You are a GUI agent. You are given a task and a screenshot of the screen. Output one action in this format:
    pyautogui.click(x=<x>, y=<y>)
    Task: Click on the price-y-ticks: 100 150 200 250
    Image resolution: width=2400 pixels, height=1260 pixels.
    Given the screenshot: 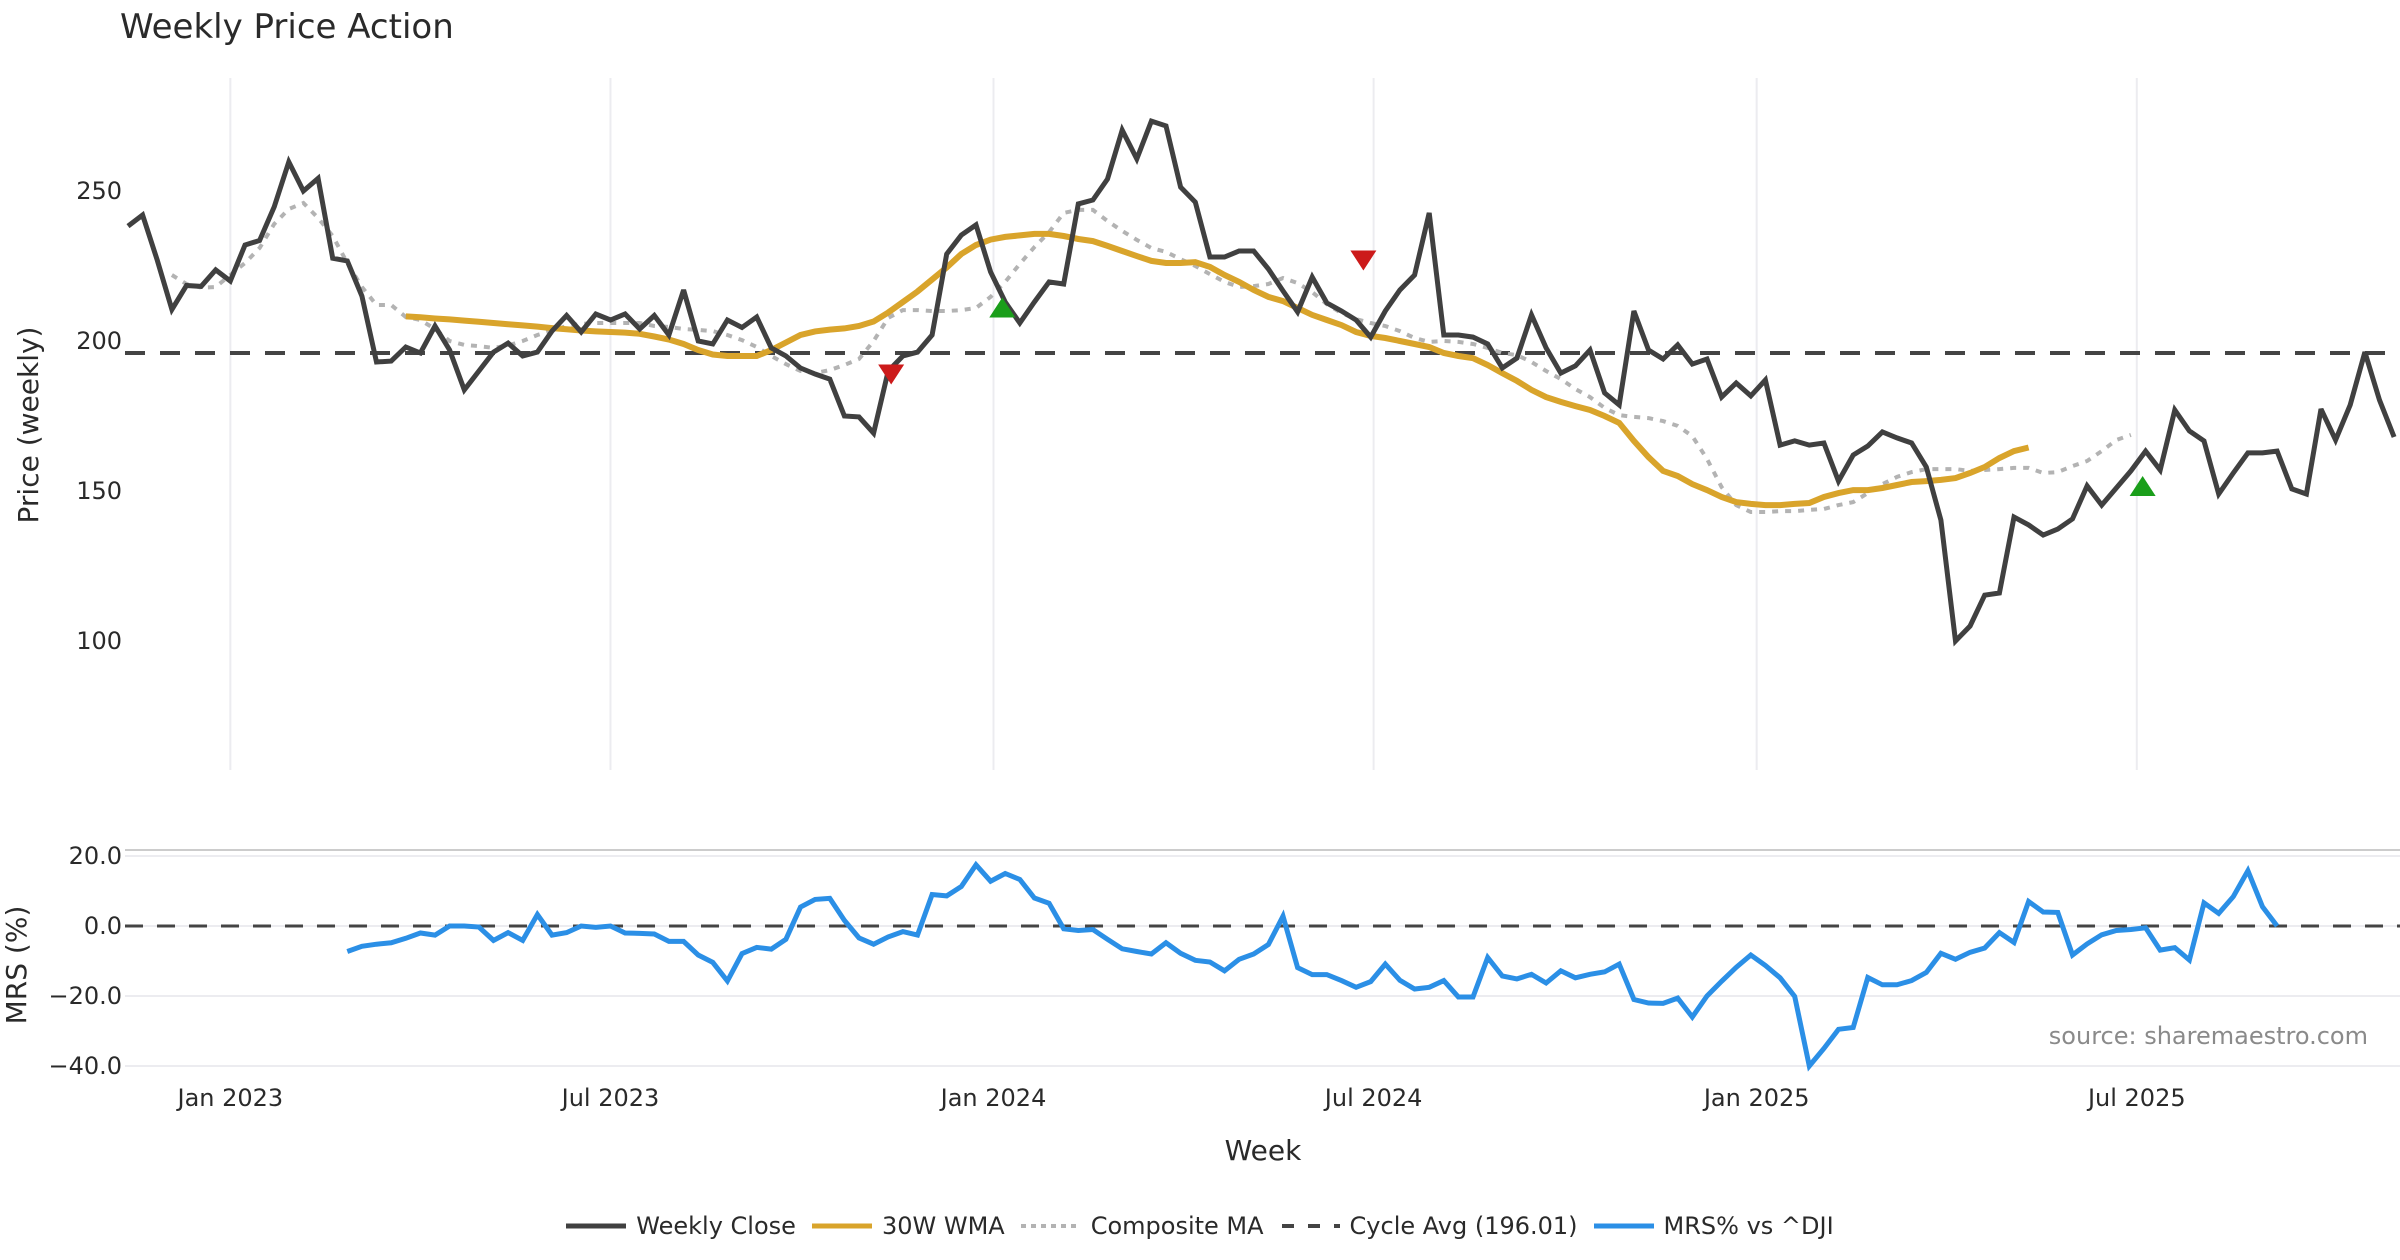 What is the action you would take?
    pyautogui.click(x=99, y=416)
    